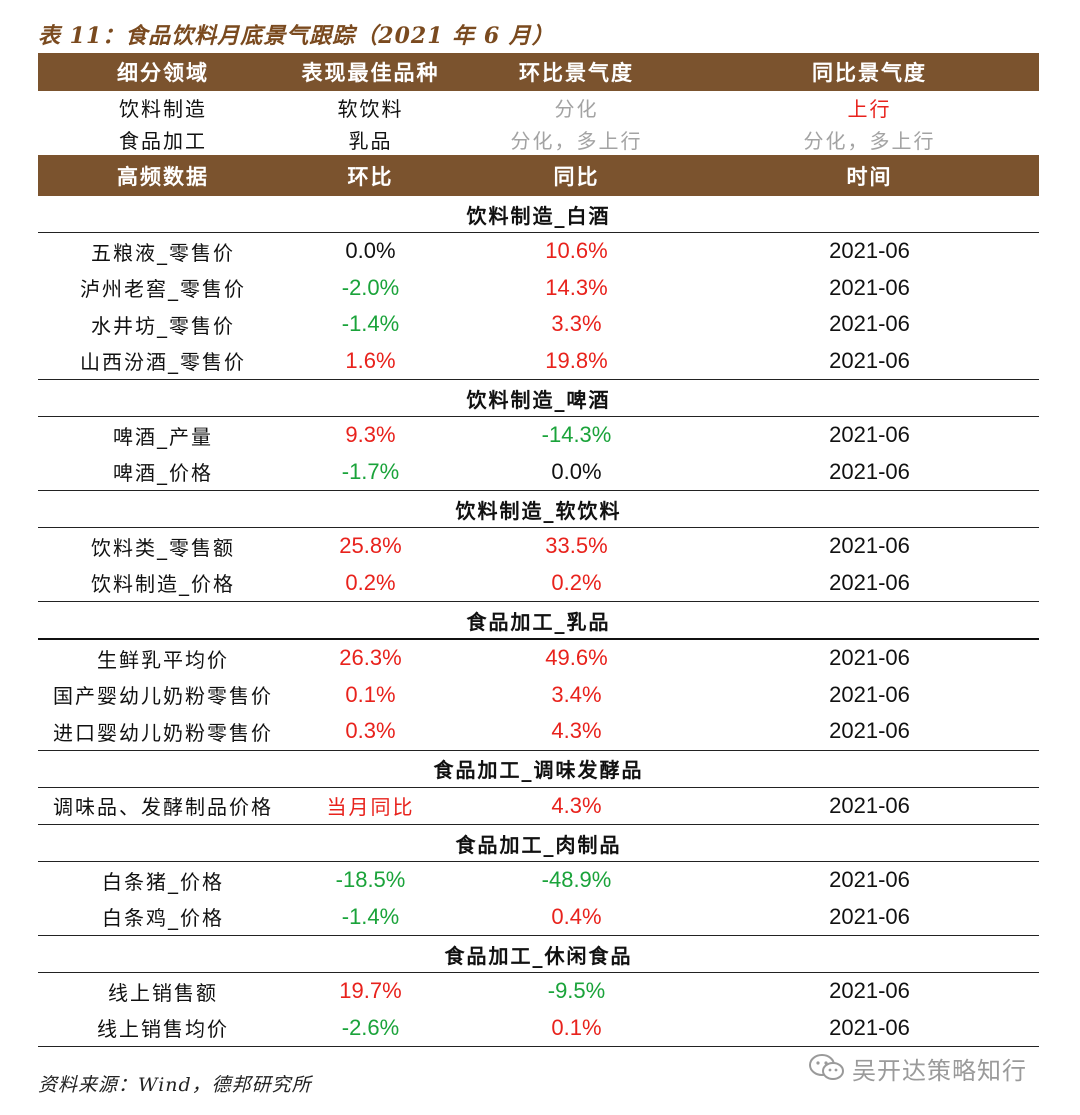  What do you see at coordinates (163, 436) in the screenshot?
I see `metric-name-cell: 啤酒_产量` at bounding box center [163, 436].